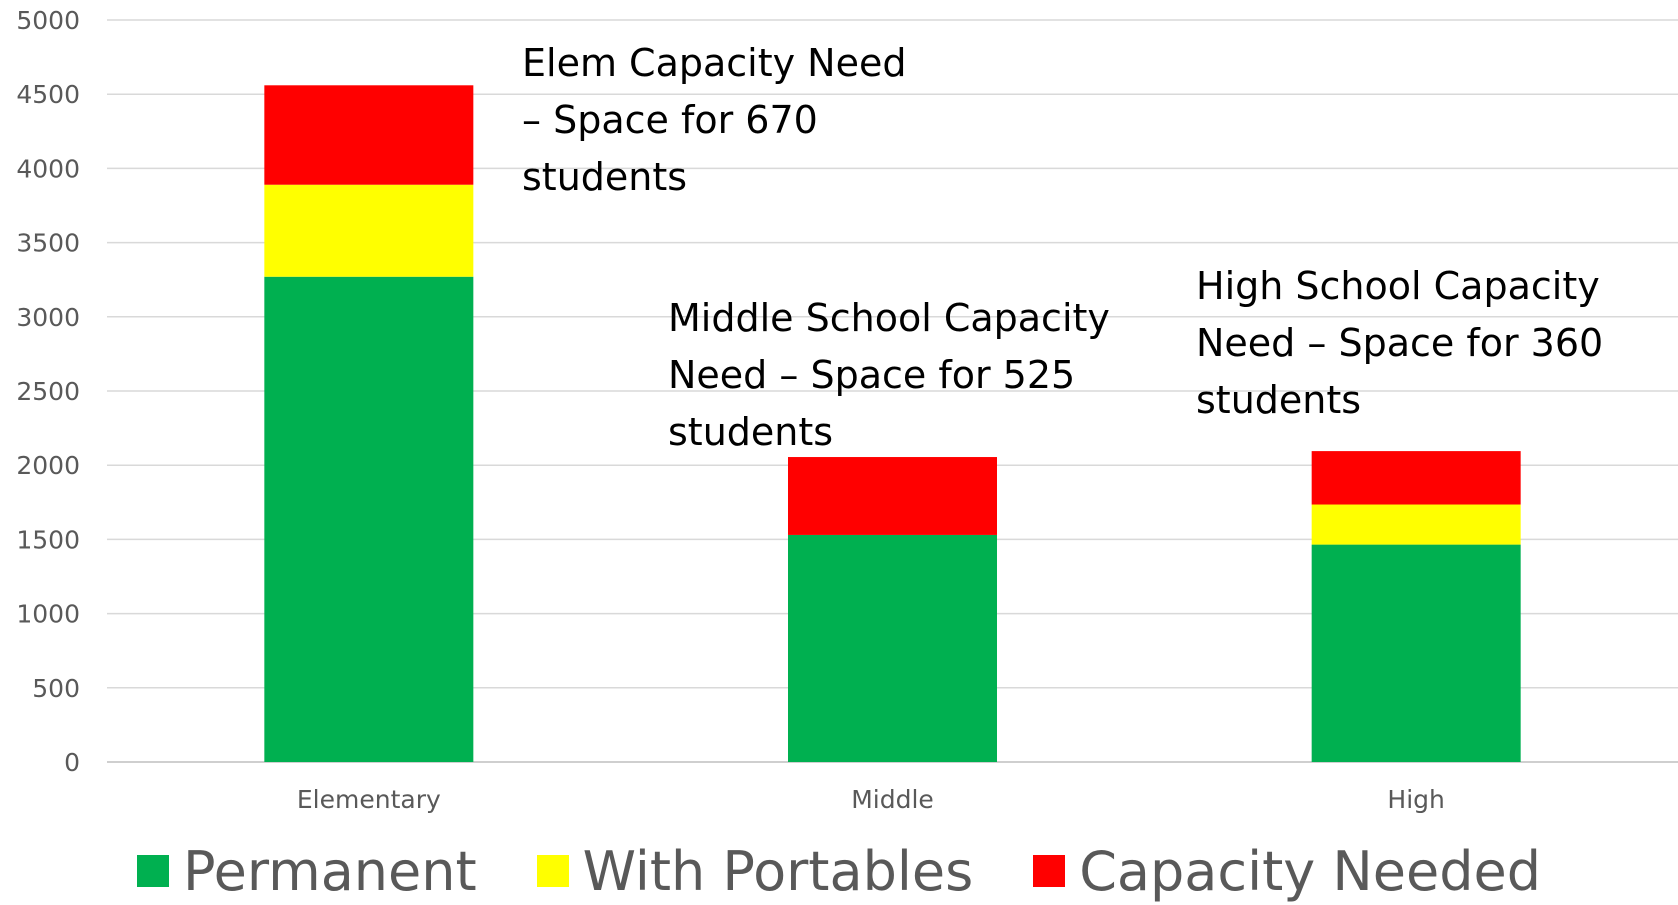 This screenshot has height=905, width=1678. What do you see at coordinates (330, 871) in the screenshot?
I see `legend-label: Permanent` at bounding box center [330, 871].